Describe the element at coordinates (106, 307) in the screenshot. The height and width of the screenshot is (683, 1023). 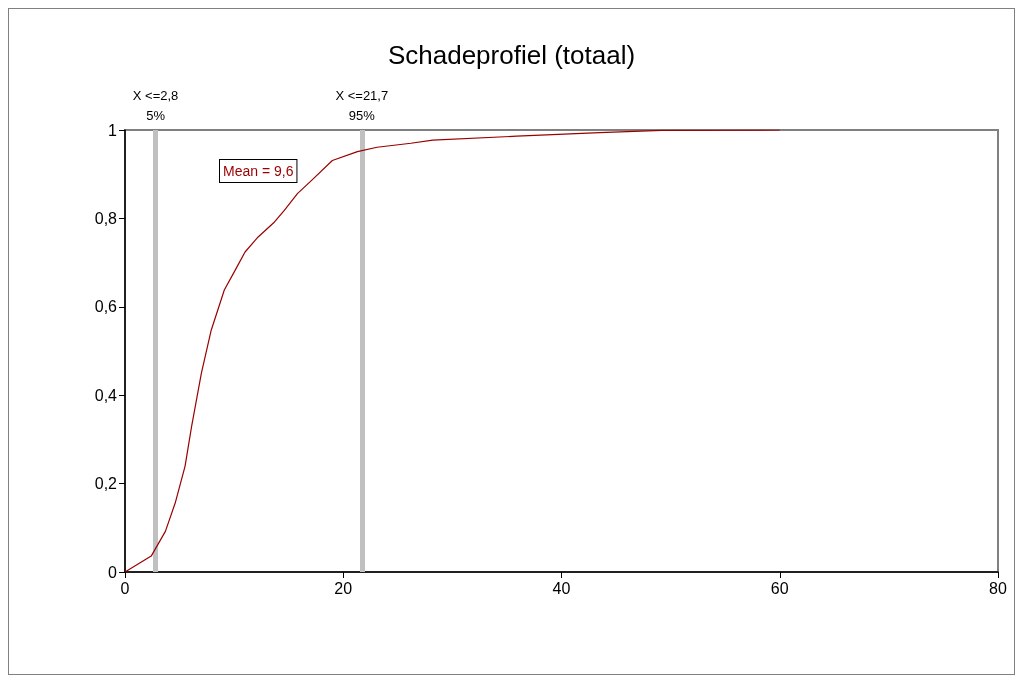
I see `y-tick-label: 0,6` at that location.